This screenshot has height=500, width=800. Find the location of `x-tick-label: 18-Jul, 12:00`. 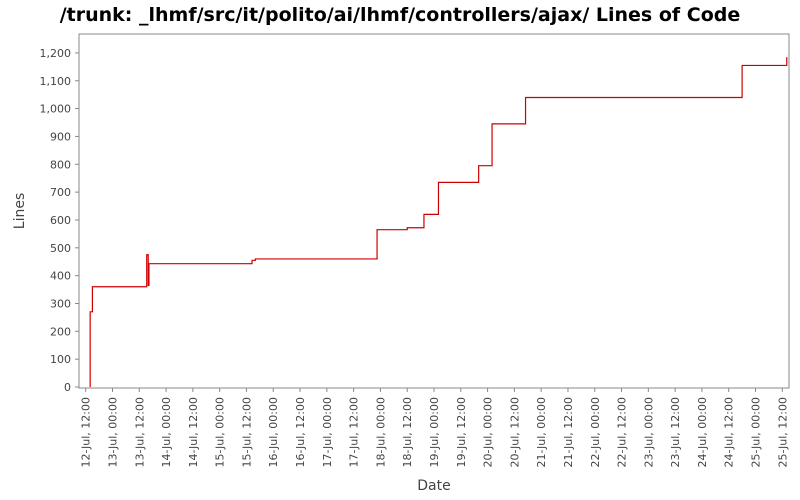

x-tick-label: 18-Jul, 12:00 is located at coordinates (407, 432).